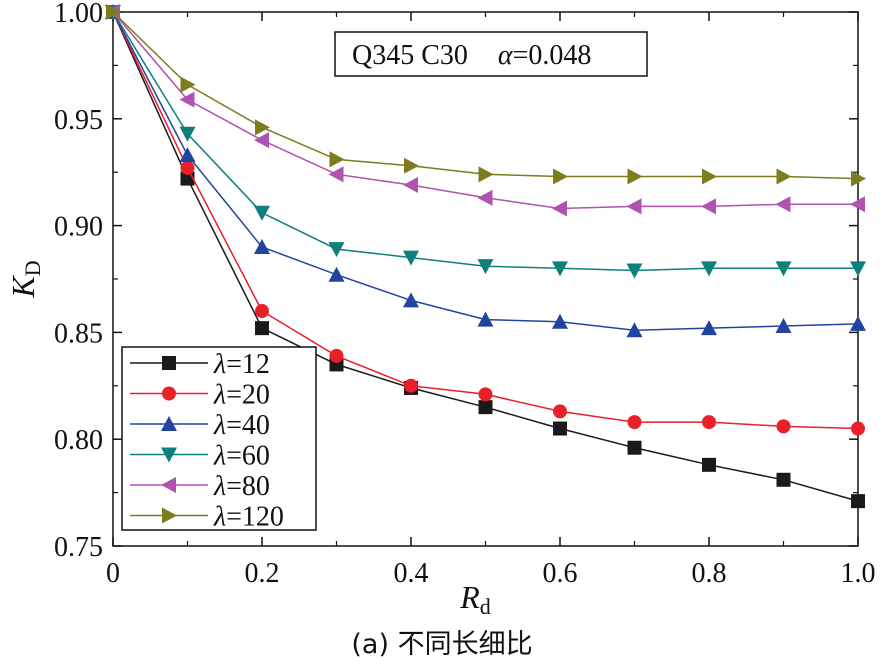  I want to click on legend-frame, so click(219, 438).